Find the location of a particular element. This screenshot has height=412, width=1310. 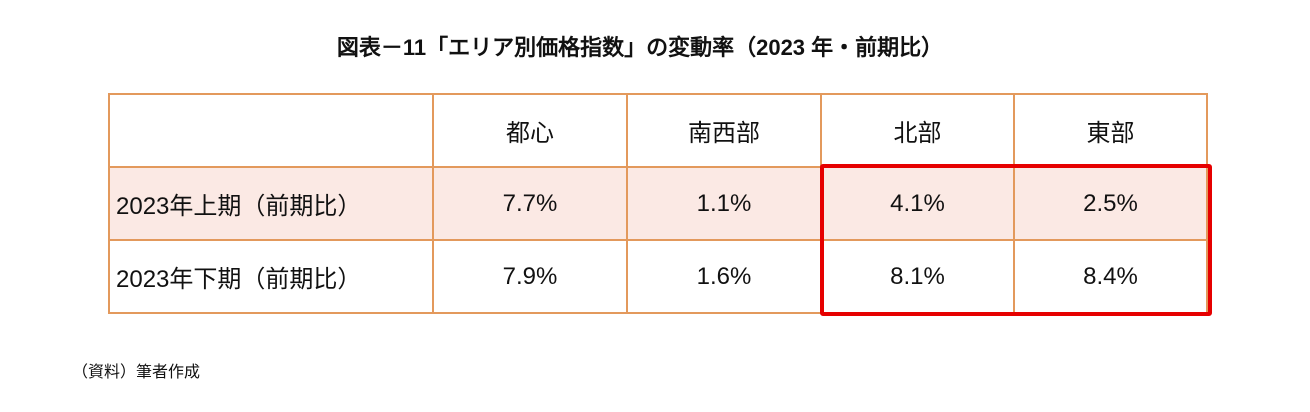

column-header: 東部 is located at coordinates (1110, 130).